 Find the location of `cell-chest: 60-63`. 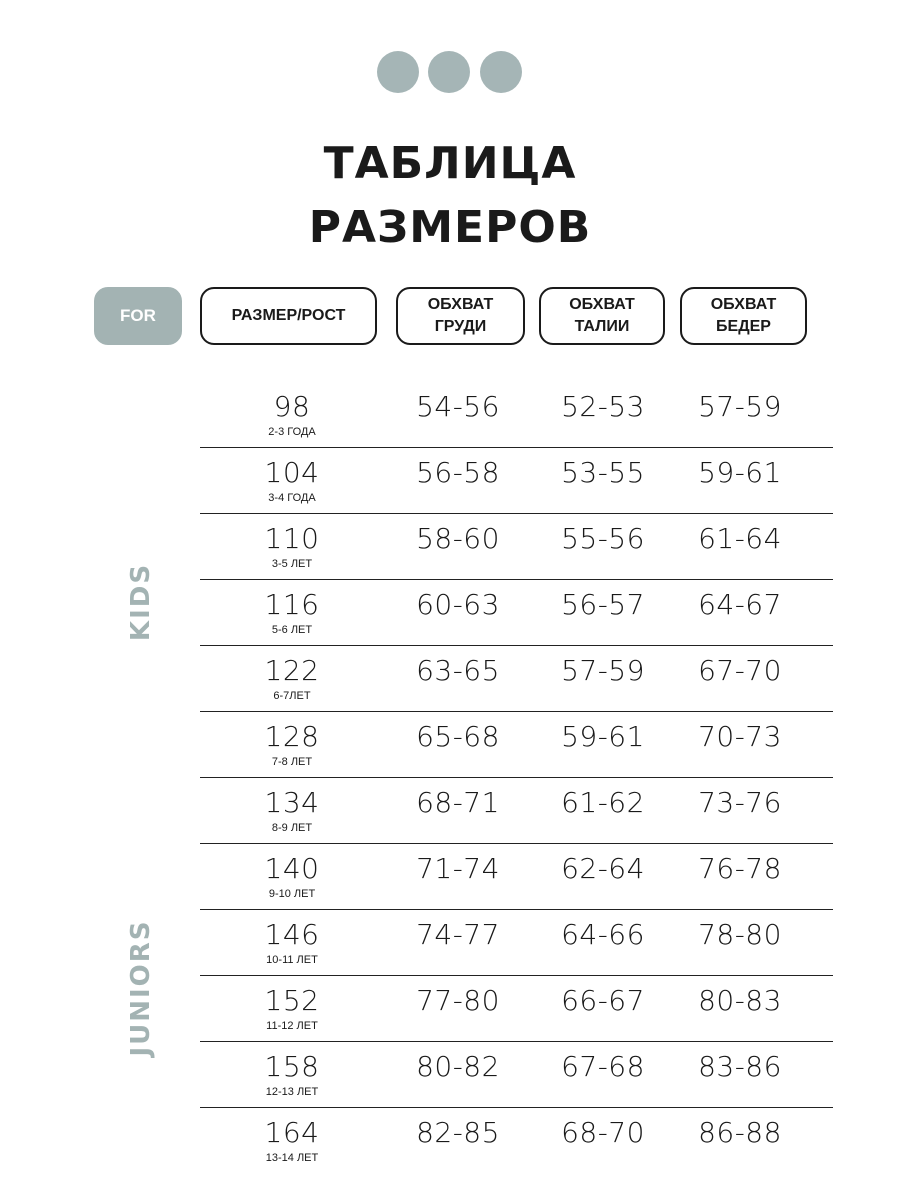

cell-chest: 60-63 is located at coordinates (458, 604).